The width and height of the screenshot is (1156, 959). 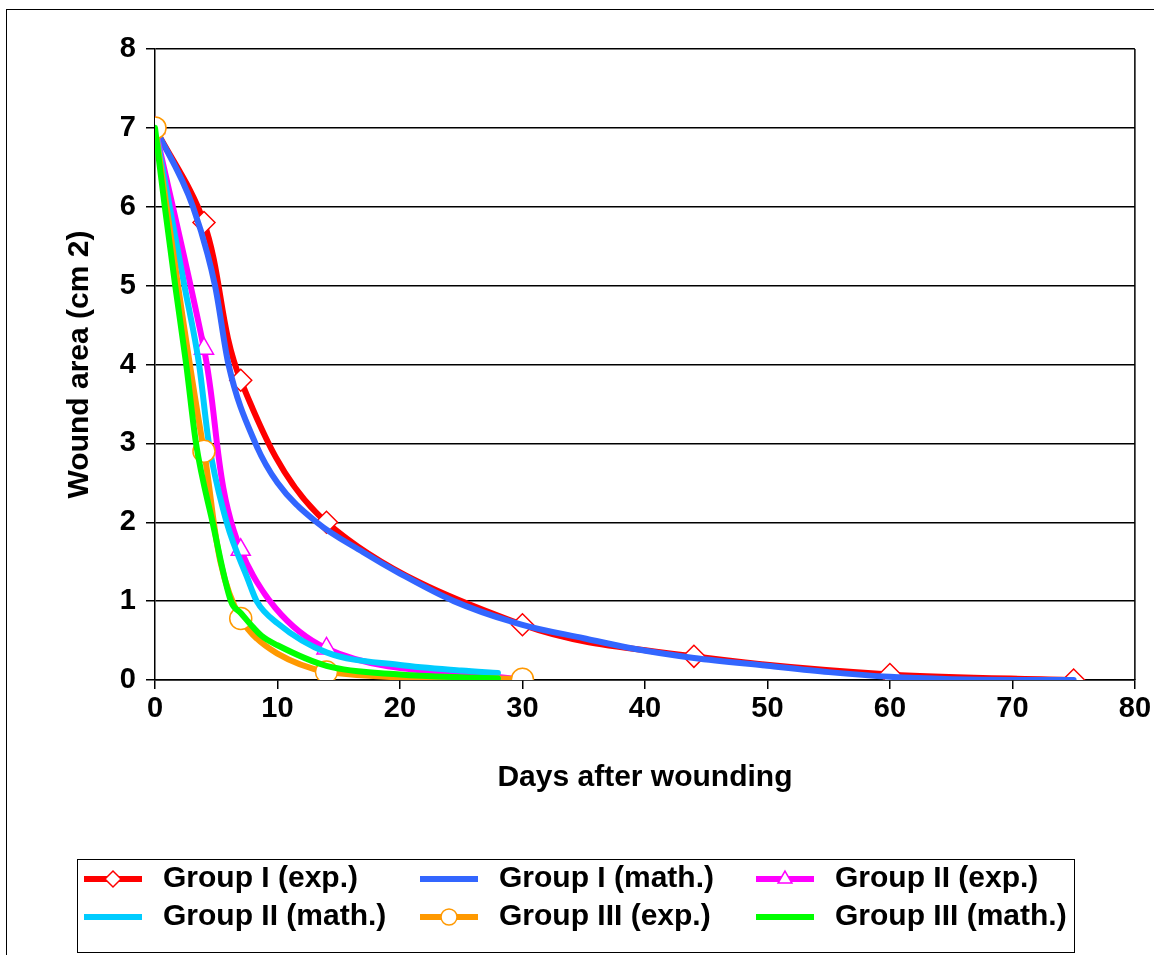 I want to click on x-tick-label: 60, so click(x=890, y=707).